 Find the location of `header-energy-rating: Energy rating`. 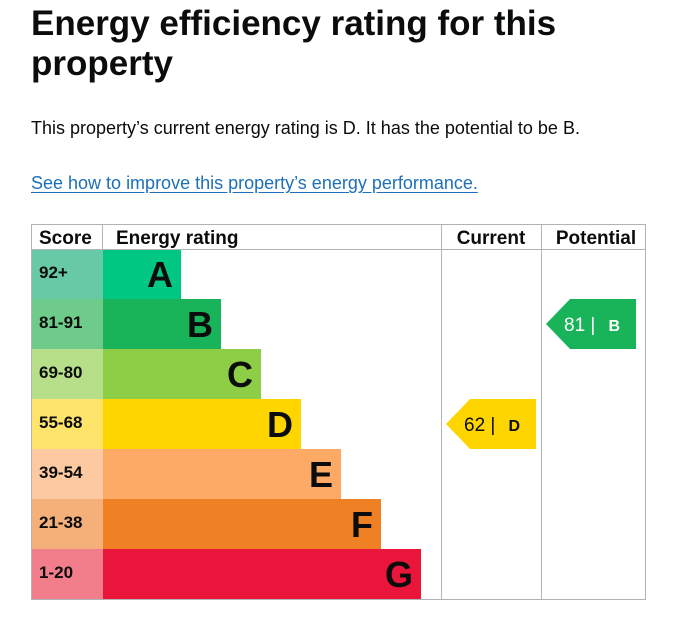

header-energy-rating: Energy rating is located at coordinates (177, 238).